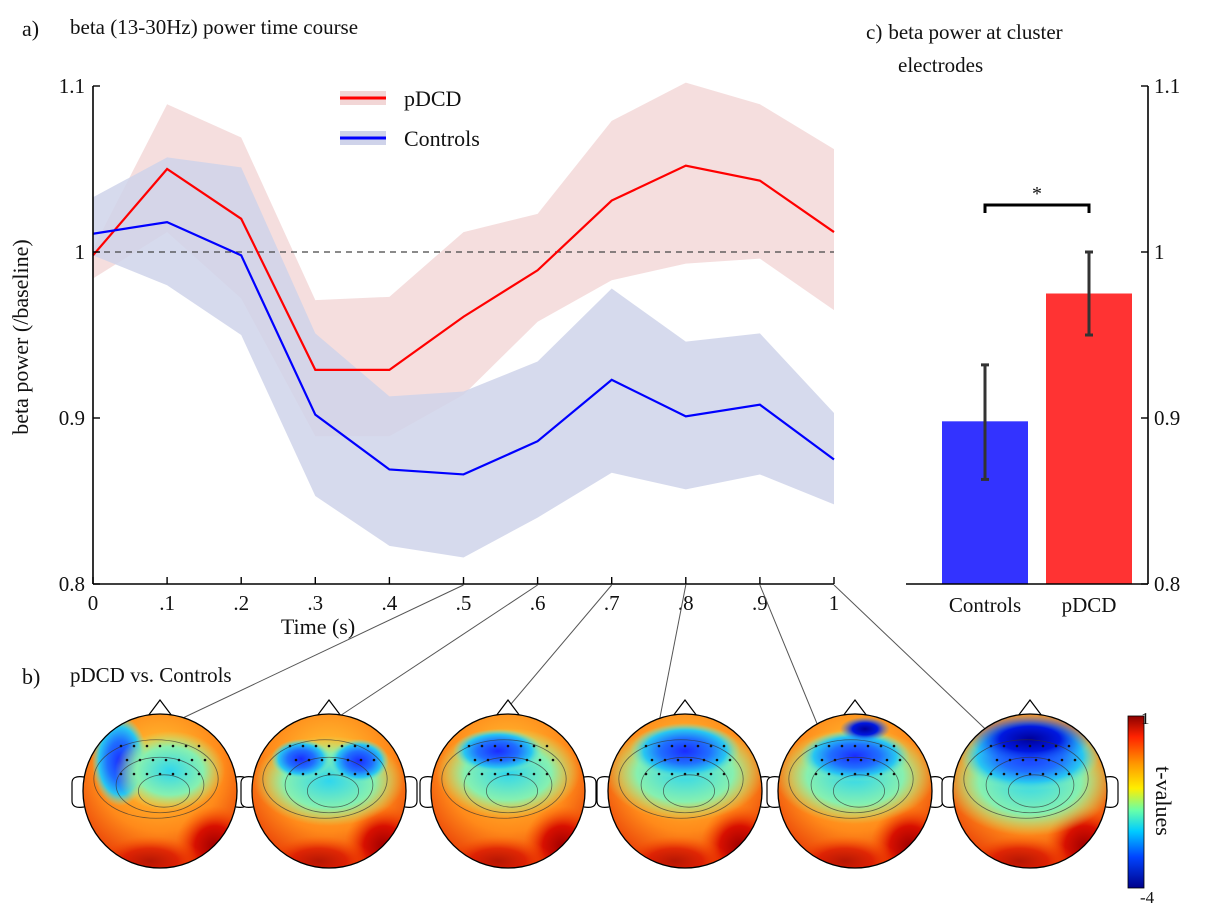 The height and width of the screenshot is (903, 1210). I want to click on panel-c-title-line1: c) beta power at cluster, so click(964, 32).